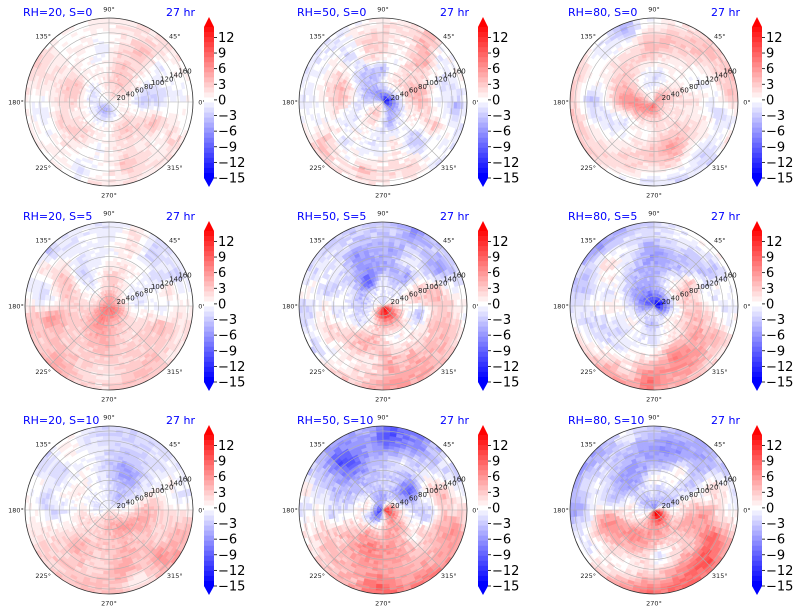  I want to click on radial-tick-label: 40, so click(130, 94).